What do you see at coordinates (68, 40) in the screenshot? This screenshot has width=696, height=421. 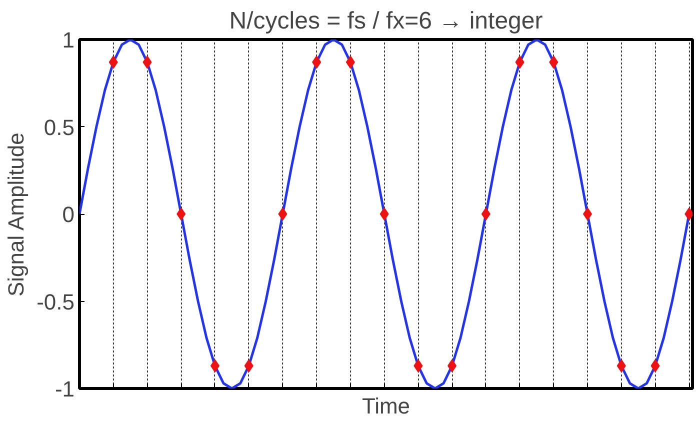 I see `y-tick-label: 1` at bounding box center [68, 40].